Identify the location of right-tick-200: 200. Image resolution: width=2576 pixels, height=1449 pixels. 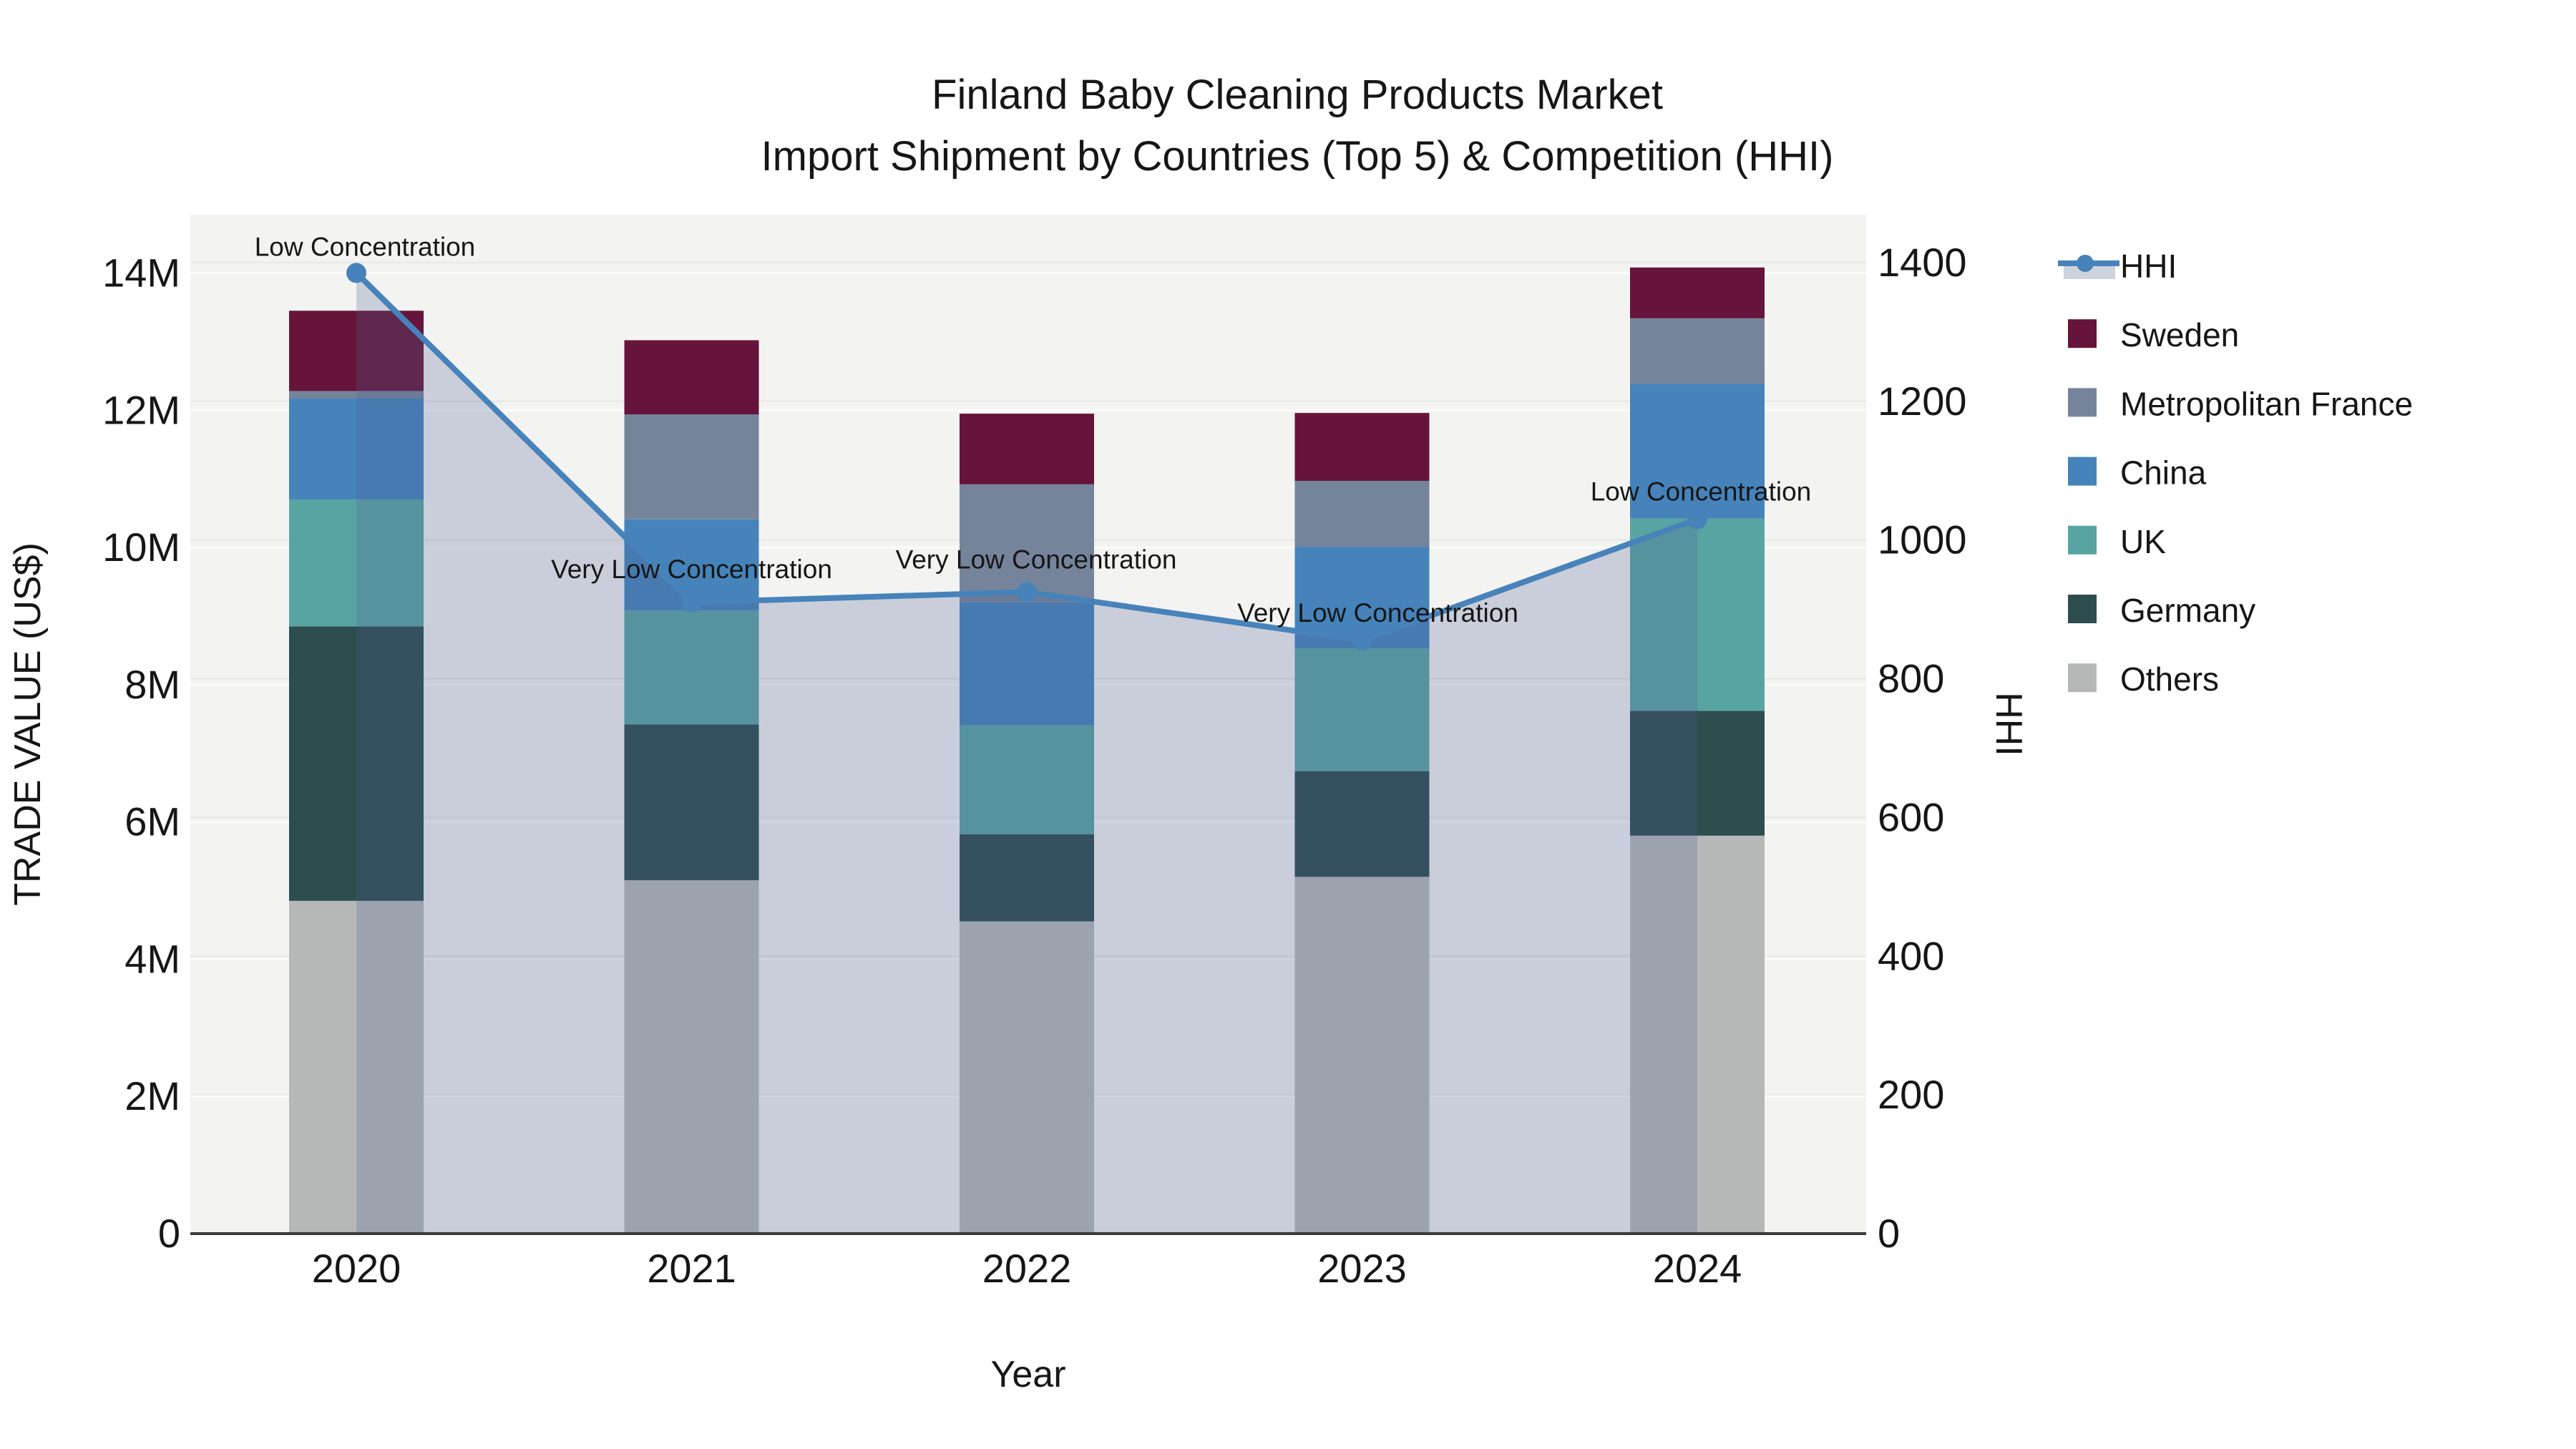
(1911, 1094).